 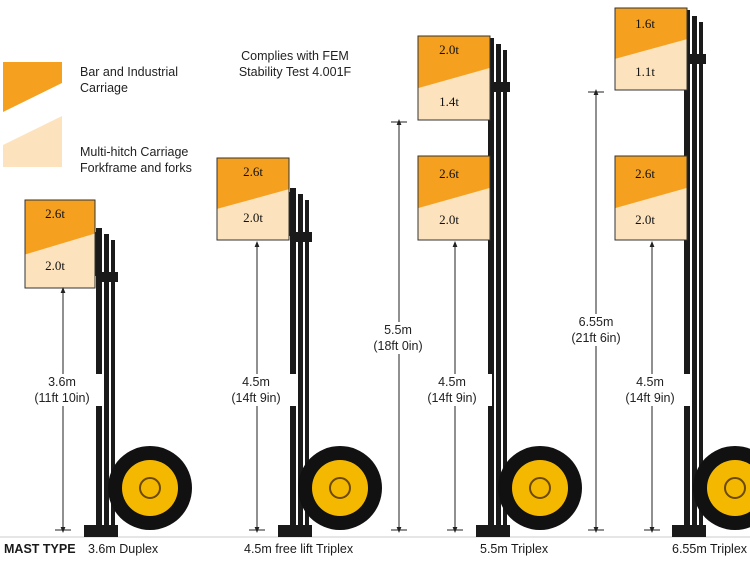 I want to click on capacity-bar-label: 2.0t, so click(x=449, y=49).